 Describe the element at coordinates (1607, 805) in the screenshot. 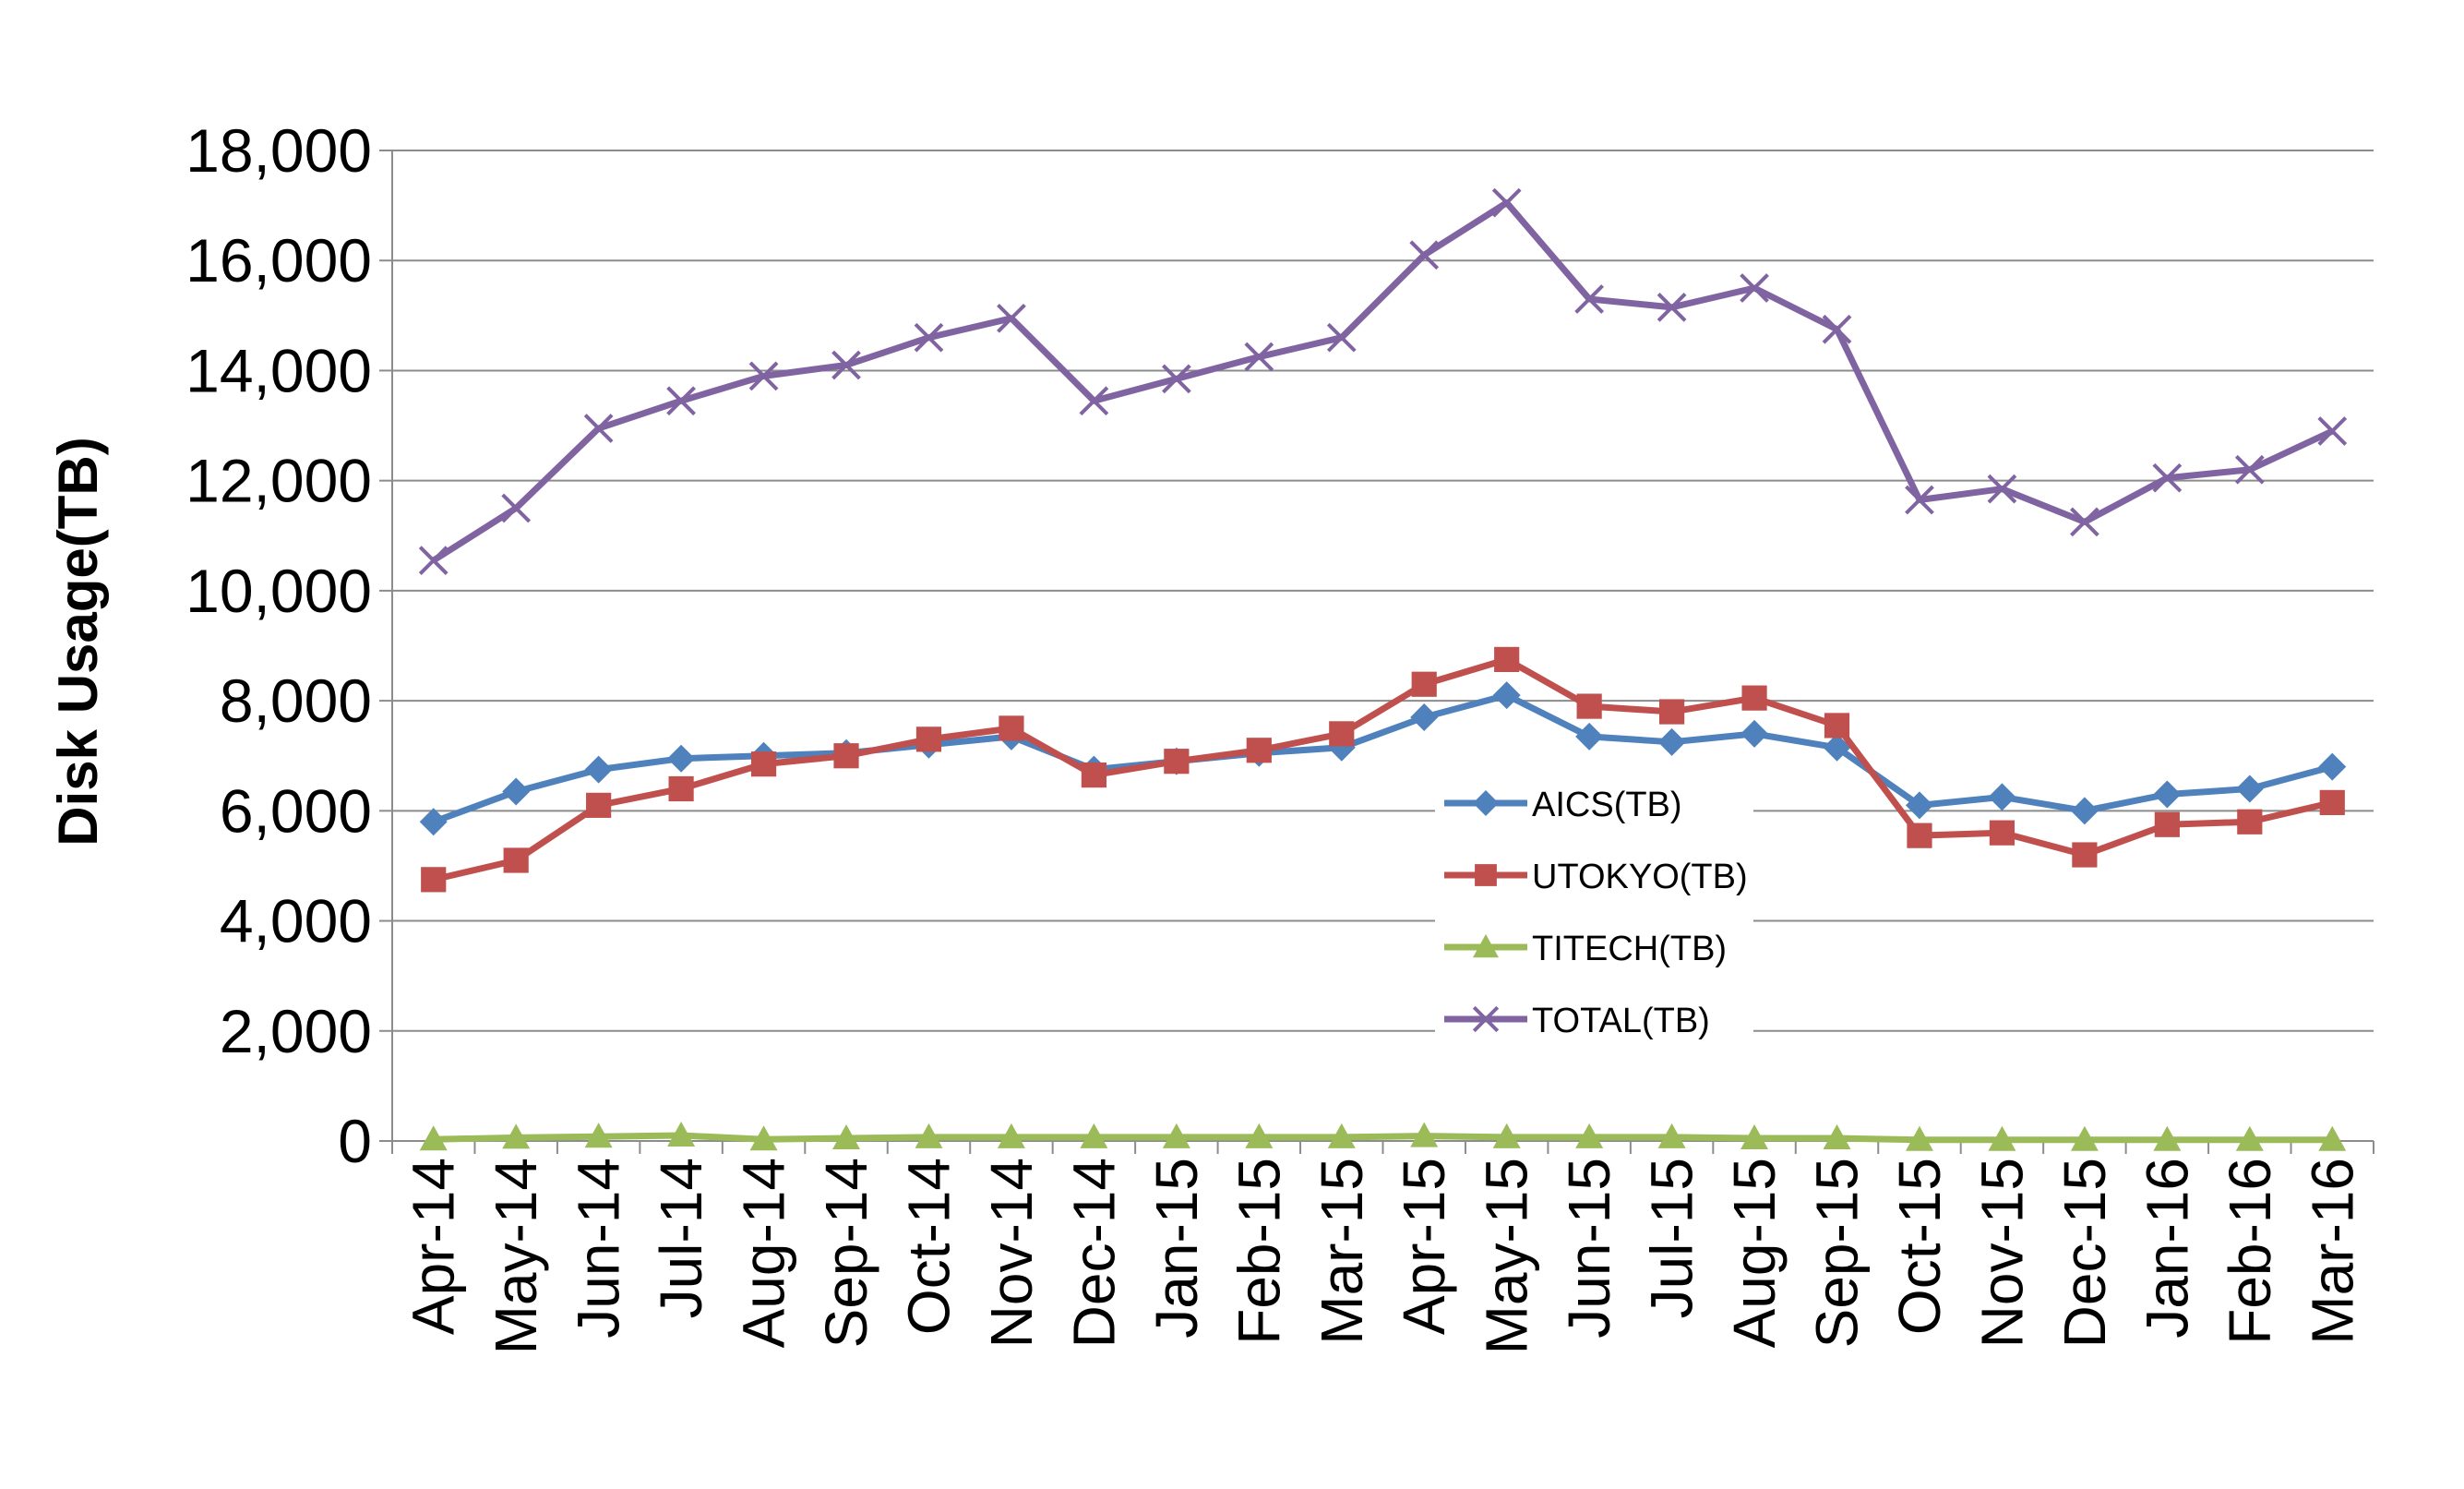

I see `legend-label: AICS(TB)` at that location.